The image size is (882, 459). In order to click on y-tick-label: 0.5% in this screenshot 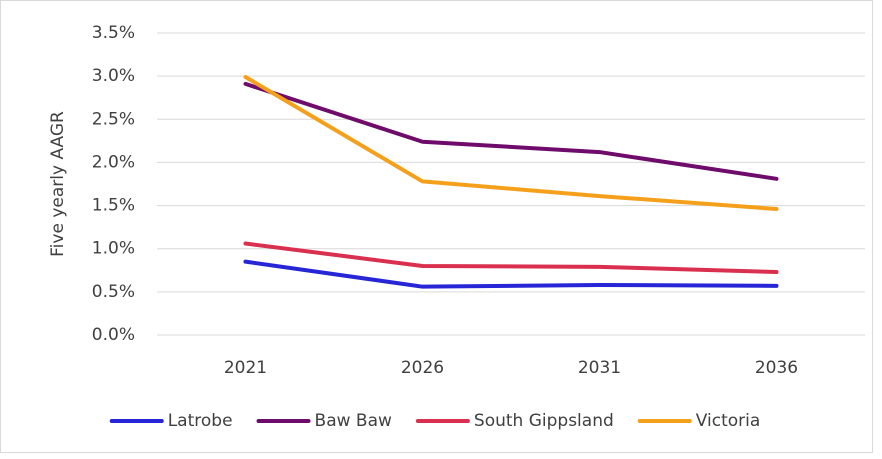, I will do `click(113, 292)`.